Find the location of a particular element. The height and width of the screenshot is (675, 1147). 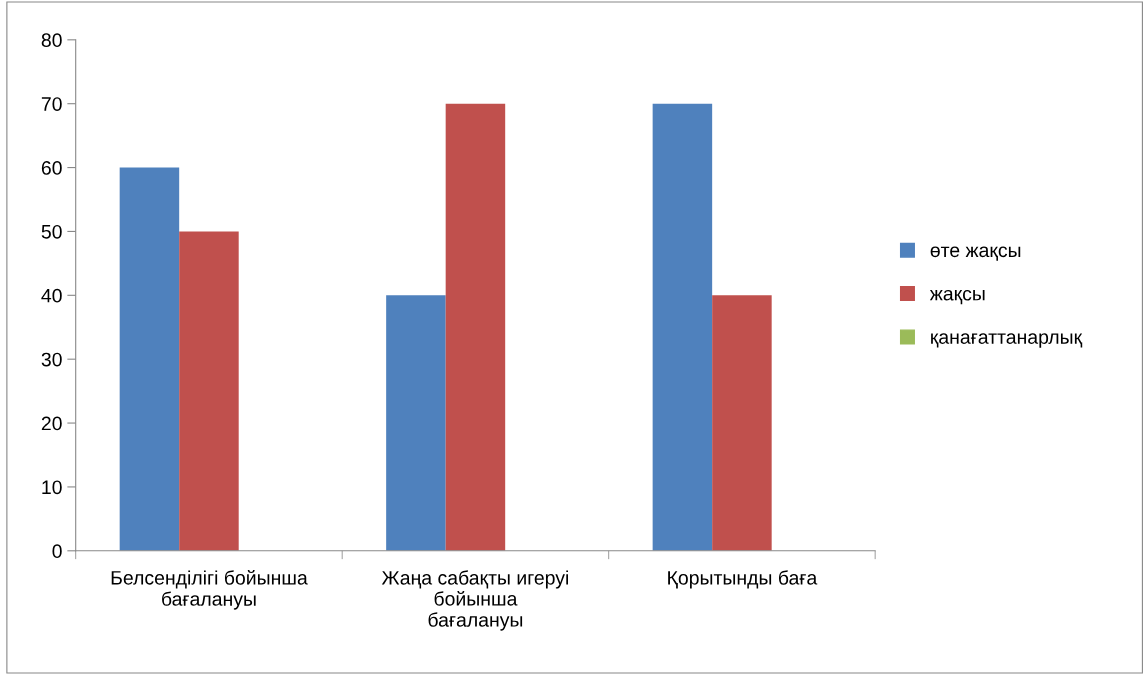

y-tick-label: 20 is located at coordinates (51, 423).